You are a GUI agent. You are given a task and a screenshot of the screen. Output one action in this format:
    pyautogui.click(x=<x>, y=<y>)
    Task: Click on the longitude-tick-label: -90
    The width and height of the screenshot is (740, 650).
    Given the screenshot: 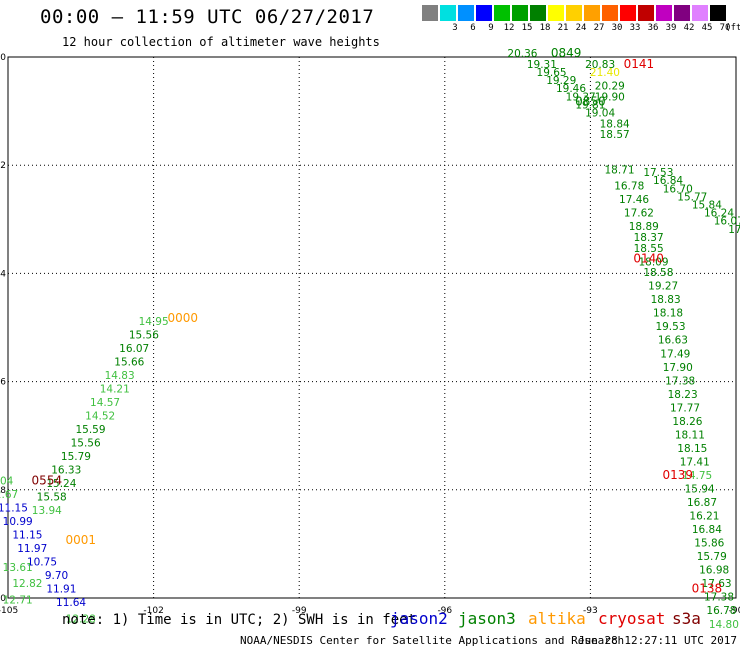 What is the action you would take?
    pyautogui.click(x=734, y=611)
    